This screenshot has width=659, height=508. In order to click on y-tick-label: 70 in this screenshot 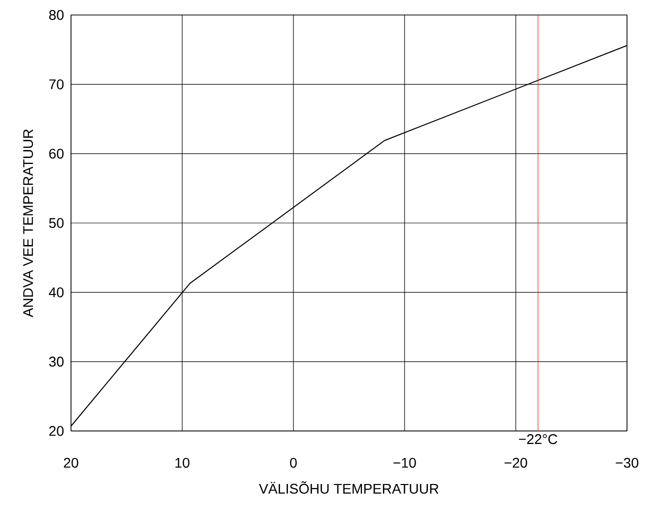, I will do `click(56, 84)`.